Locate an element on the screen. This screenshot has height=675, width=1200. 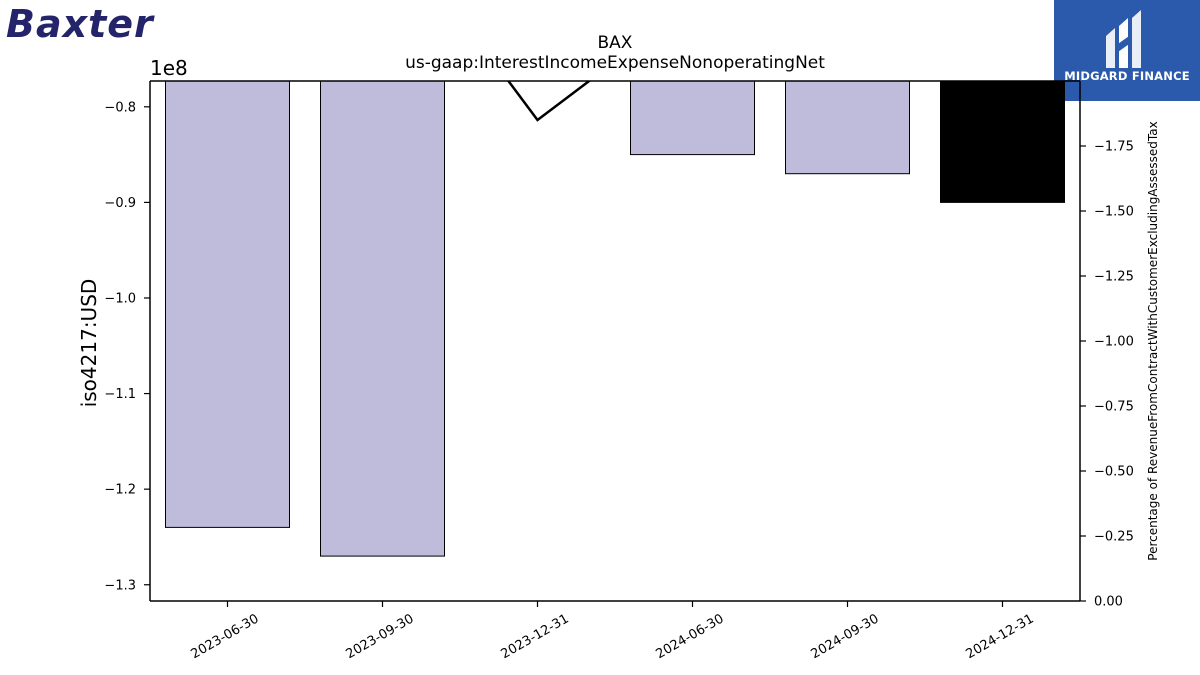
secondary-y-tick-label: −0.75 is located at coordinates (1114, 407).